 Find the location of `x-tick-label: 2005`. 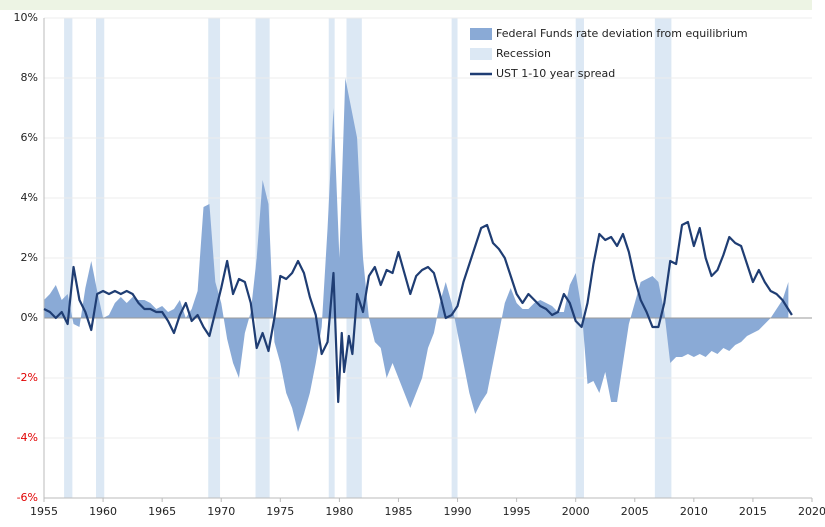

x-tick-label: 2005 is located at coordinates (635, 511).